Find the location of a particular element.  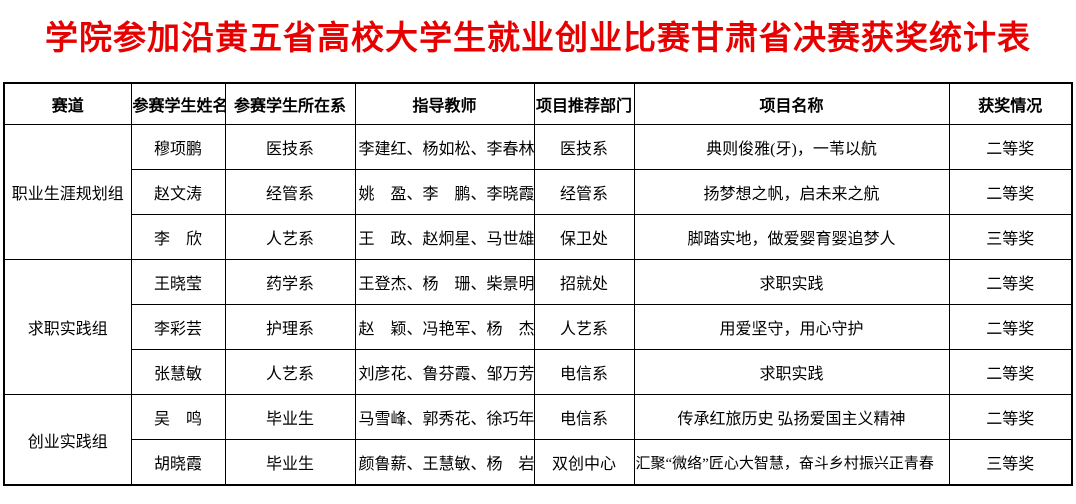

page-title: 学院参加沿黄五省高校大学生就业创业比赛甘肃省决赛获奖统计表 is located at coordinates (538, 39).